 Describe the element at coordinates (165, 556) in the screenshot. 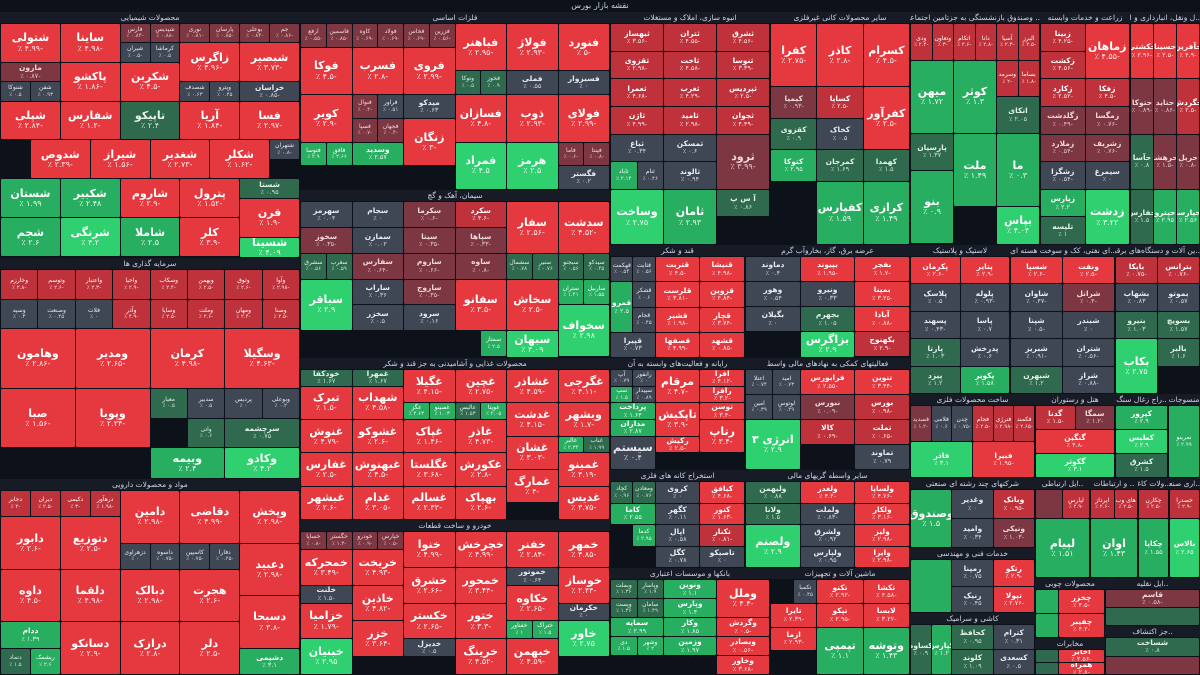

I see `stock-tile: داسوه -۰.۷۵ ٪` at that location.